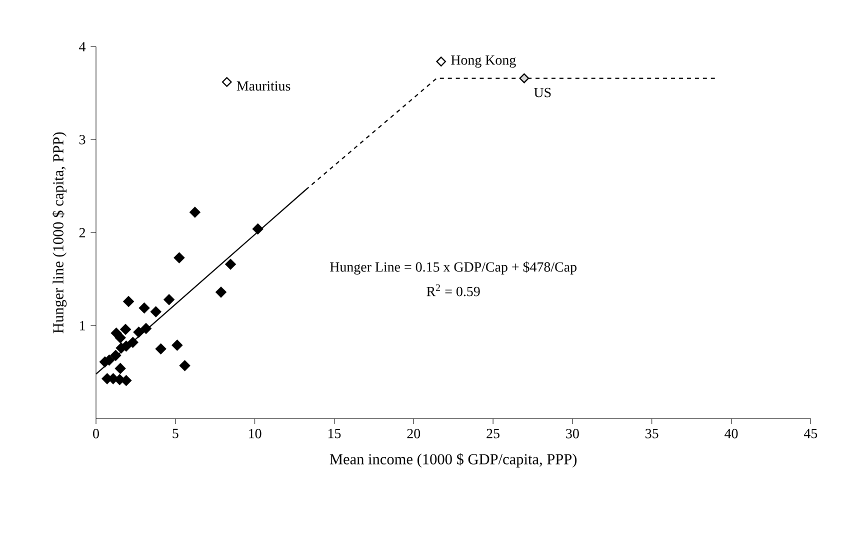  What do you see at coordinates (483, 61) in the screenshot?
I see `annotation: Hong Kong` at bounding box center [483, 61].